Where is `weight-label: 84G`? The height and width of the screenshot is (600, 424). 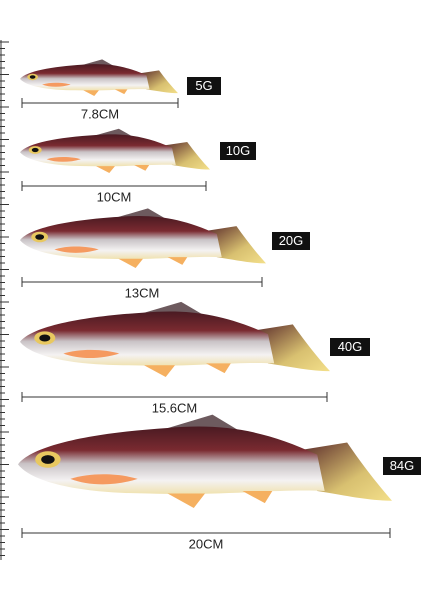 weight-label: 84G is located at coordinates (402, 465).